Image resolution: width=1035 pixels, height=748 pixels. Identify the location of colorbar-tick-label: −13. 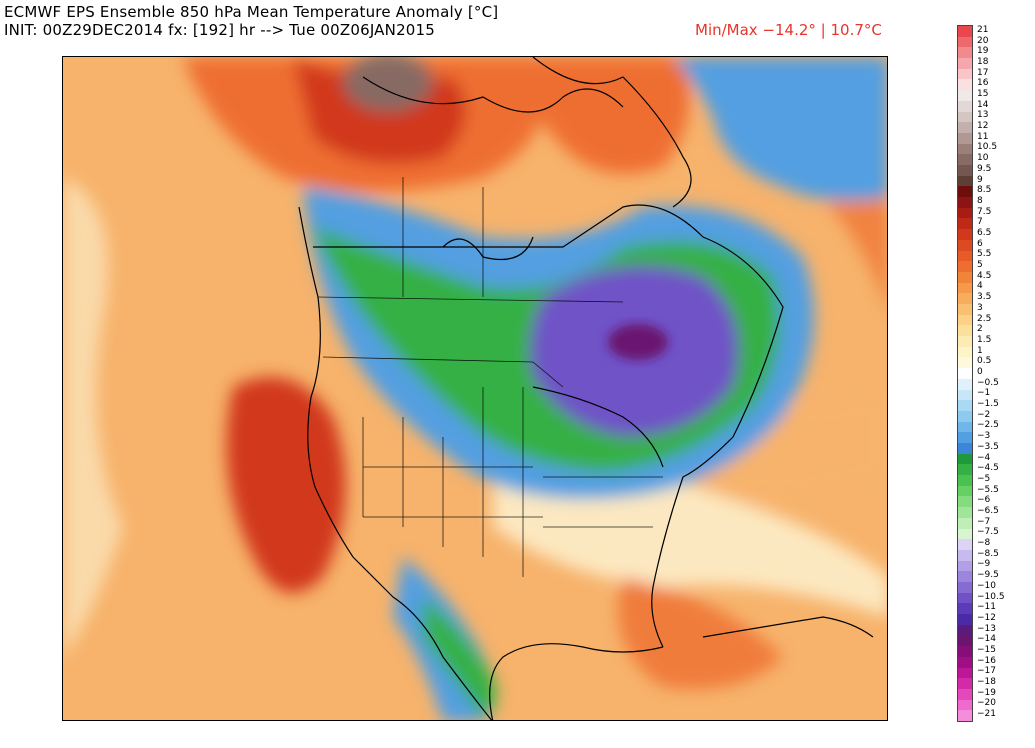
(986, 628).